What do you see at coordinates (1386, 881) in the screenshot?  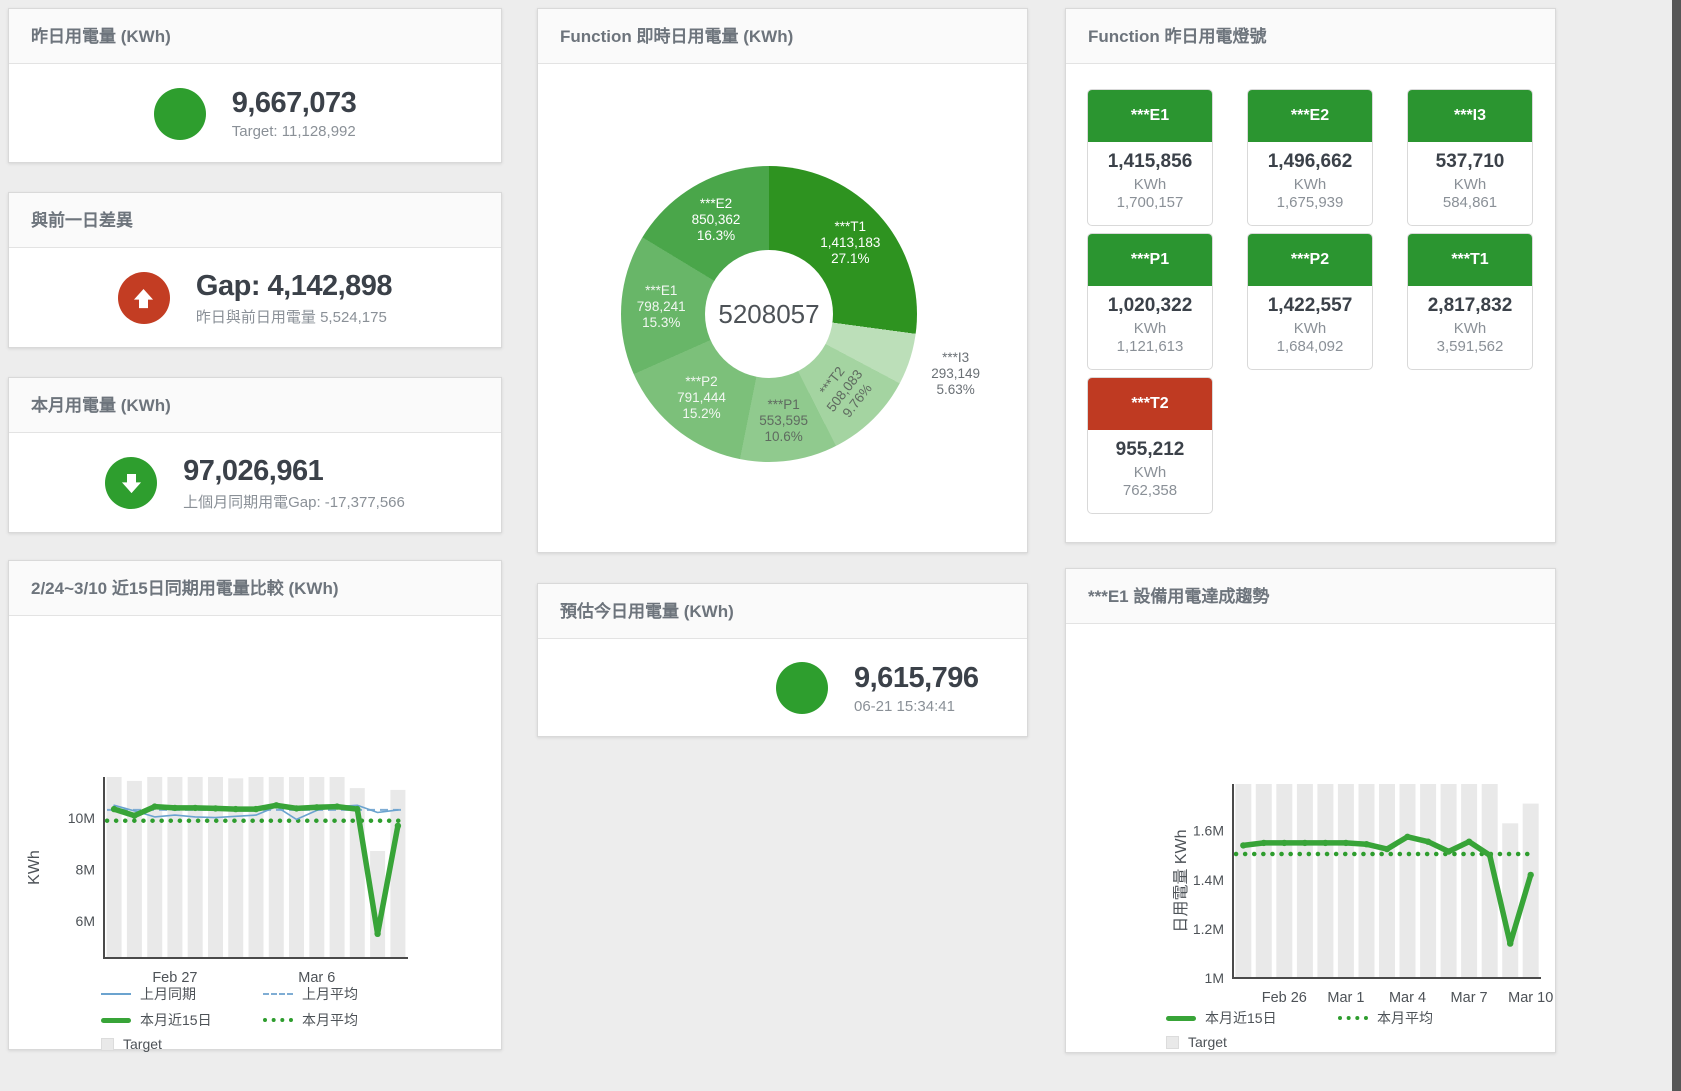 I see `axes` at bounding box center [1386, 881].